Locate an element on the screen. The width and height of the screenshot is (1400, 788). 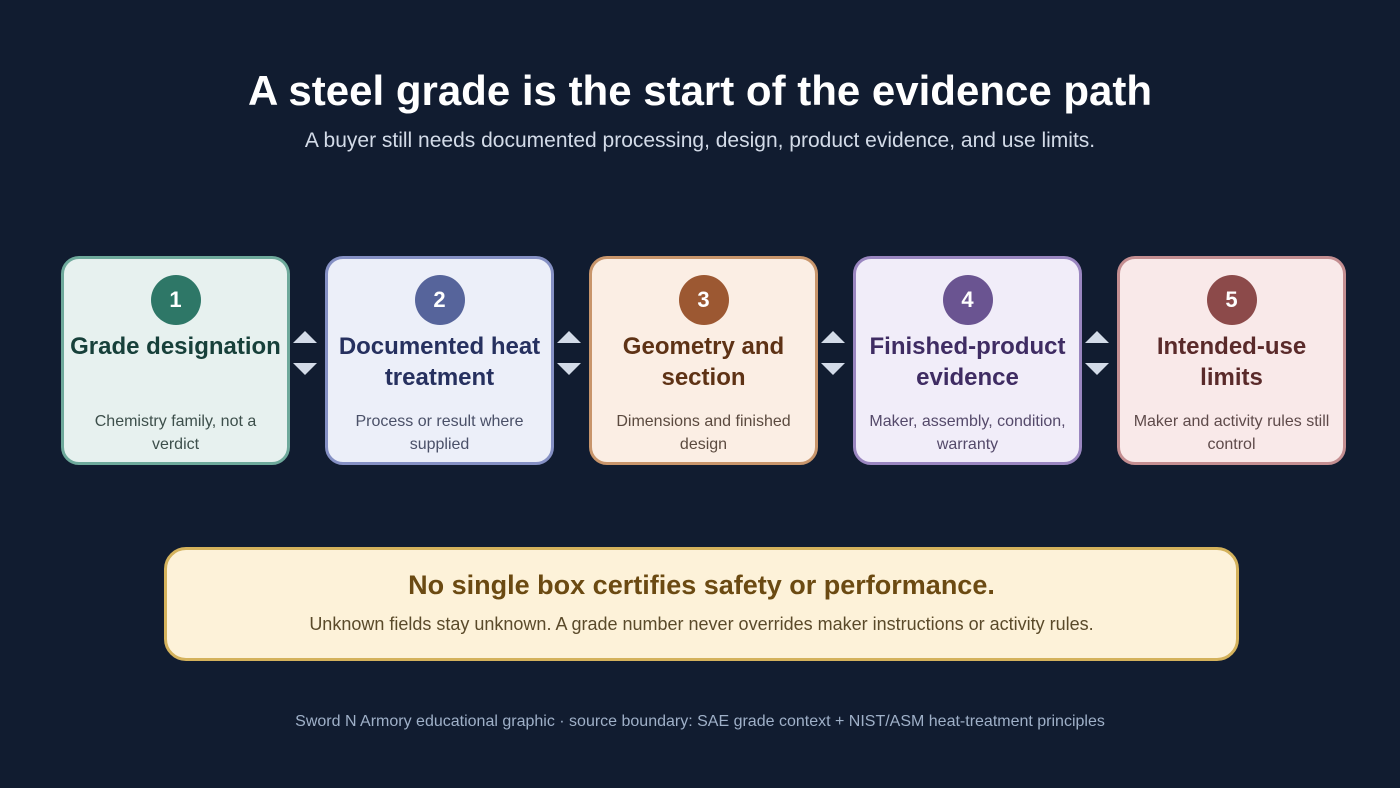
step-number-badge: 1 is located at coordinates (175, 300).